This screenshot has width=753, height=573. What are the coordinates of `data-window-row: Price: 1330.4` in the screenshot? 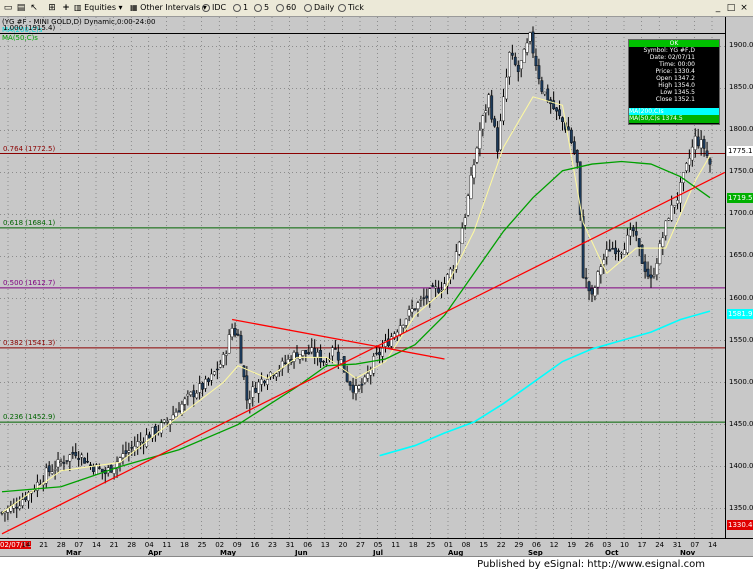 It's located at (675, 71).